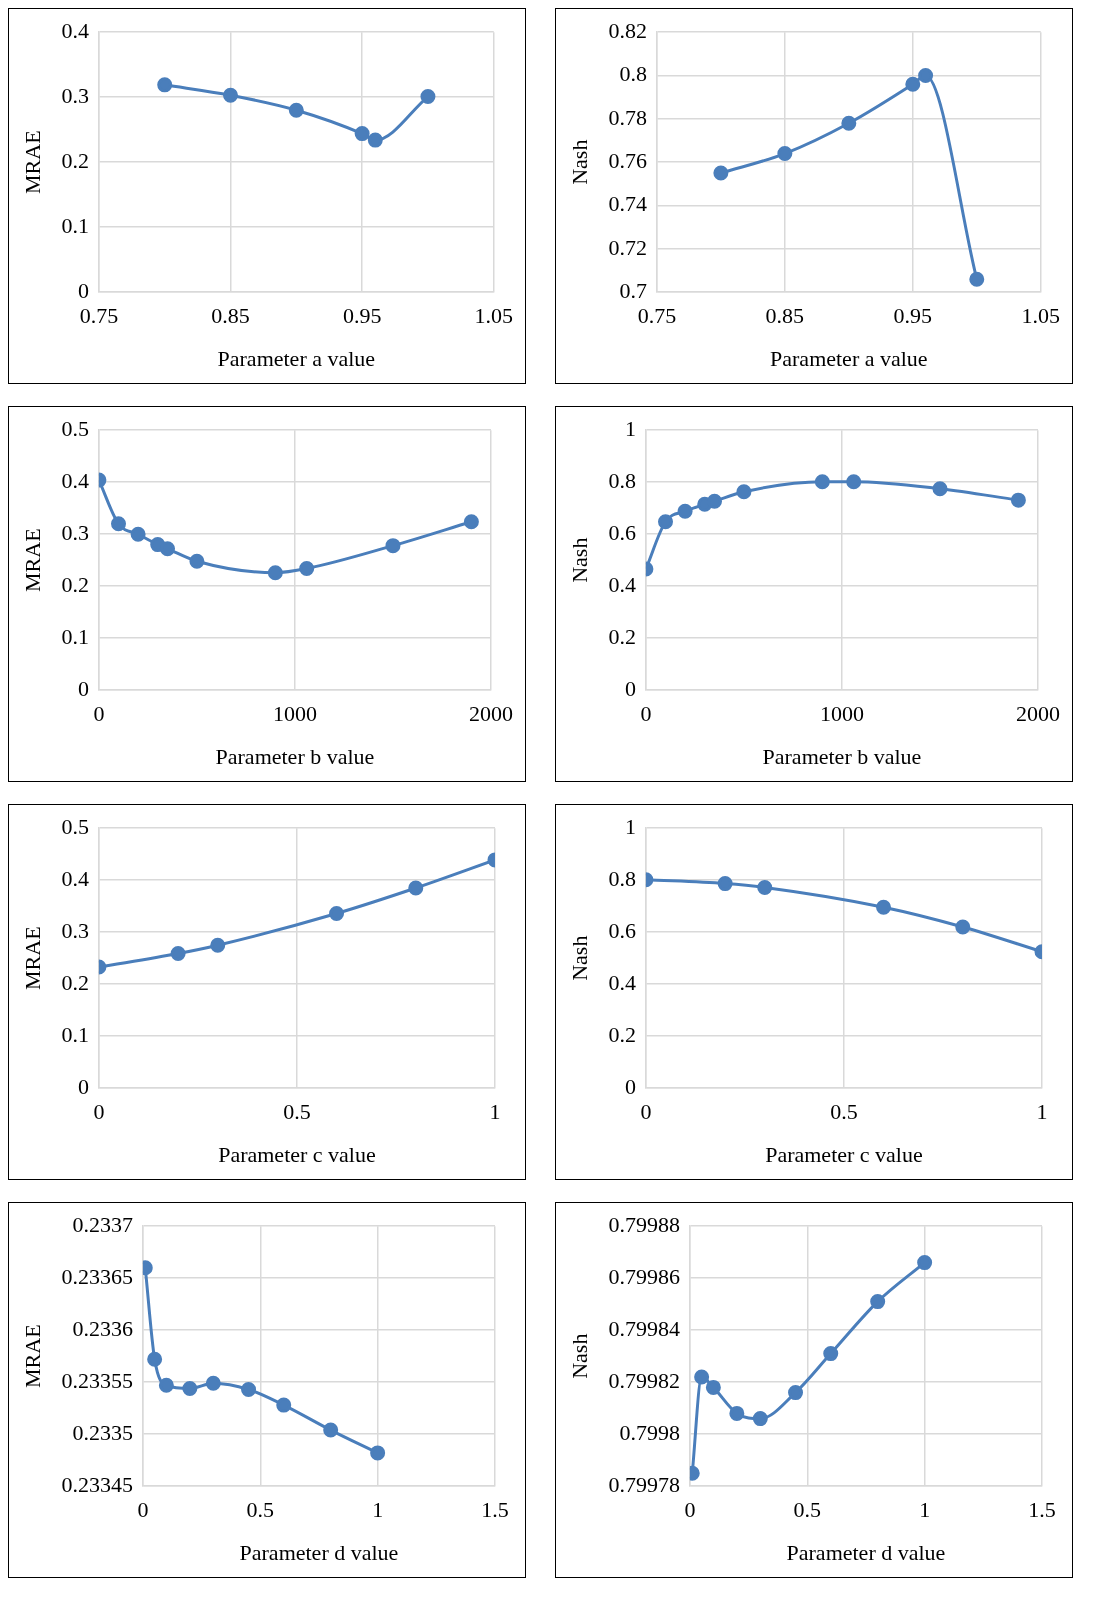 This screenshot has height=1598, width=1094. I want to click on y-tick-label: 0.79988, so click(644, 1224).